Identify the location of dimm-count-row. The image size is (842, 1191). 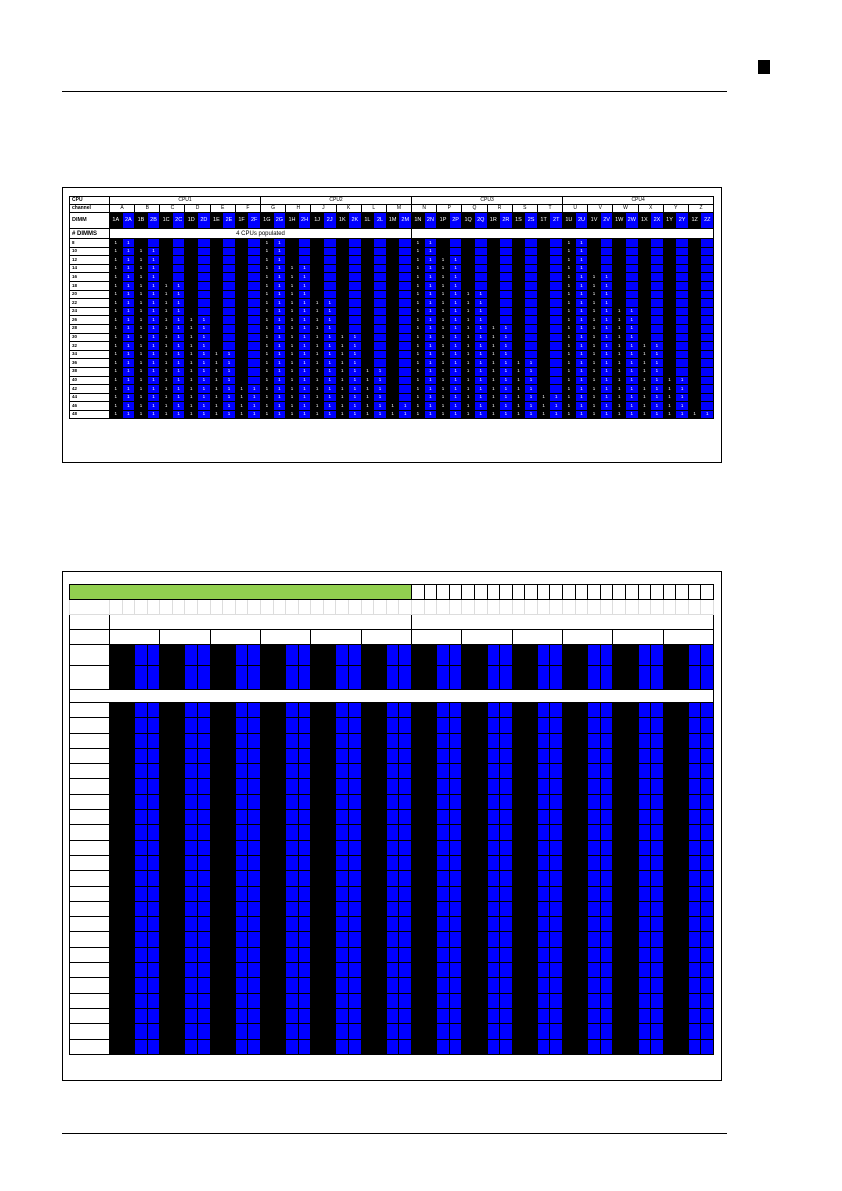
(391, 893).